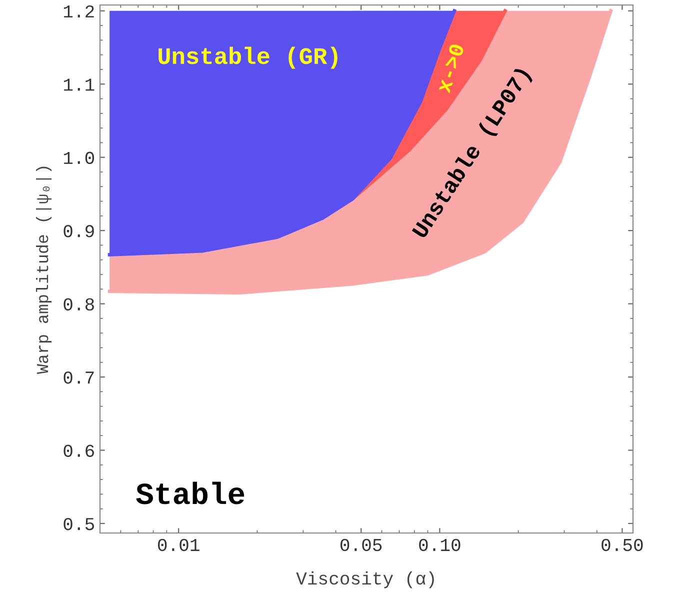  I want to click on y-tick-label: 0.8, so click(79, 304).